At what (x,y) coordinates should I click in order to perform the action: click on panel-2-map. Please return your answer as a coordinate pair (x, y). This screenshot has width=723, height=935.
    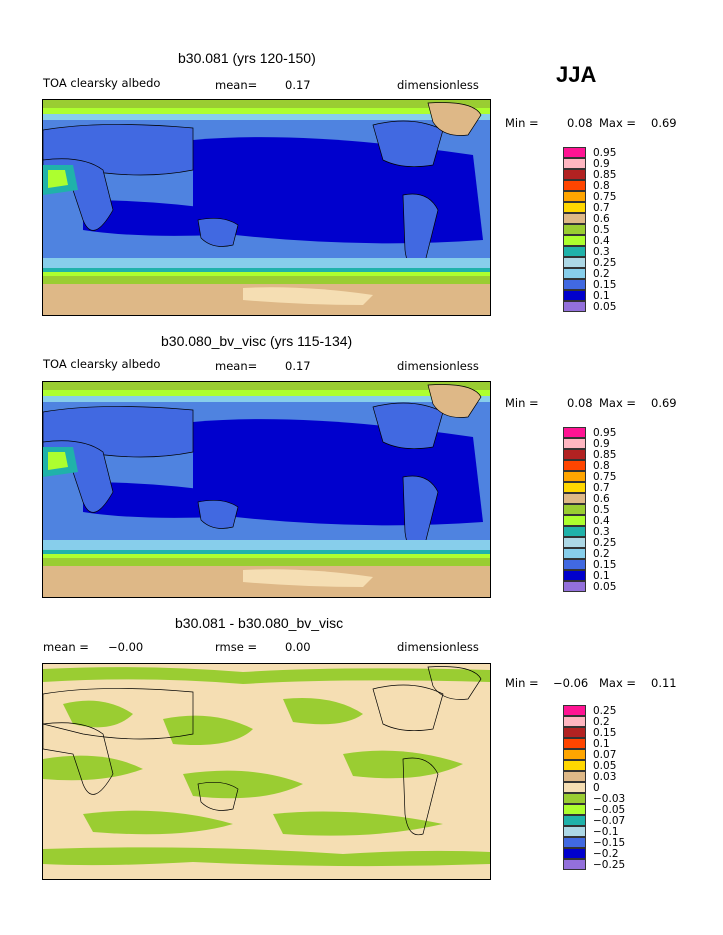
    Looking at the image, I should click on (266, 489).